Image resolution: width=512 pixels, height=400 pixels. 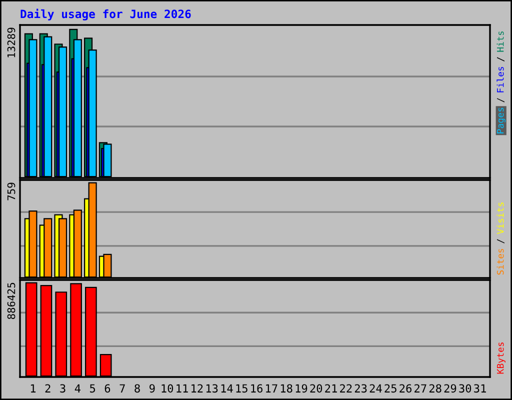 What do you see at coordinates (197, 388) in the screenshot?
I see `x-tick-label: 12` at bounding box center [197, 388].